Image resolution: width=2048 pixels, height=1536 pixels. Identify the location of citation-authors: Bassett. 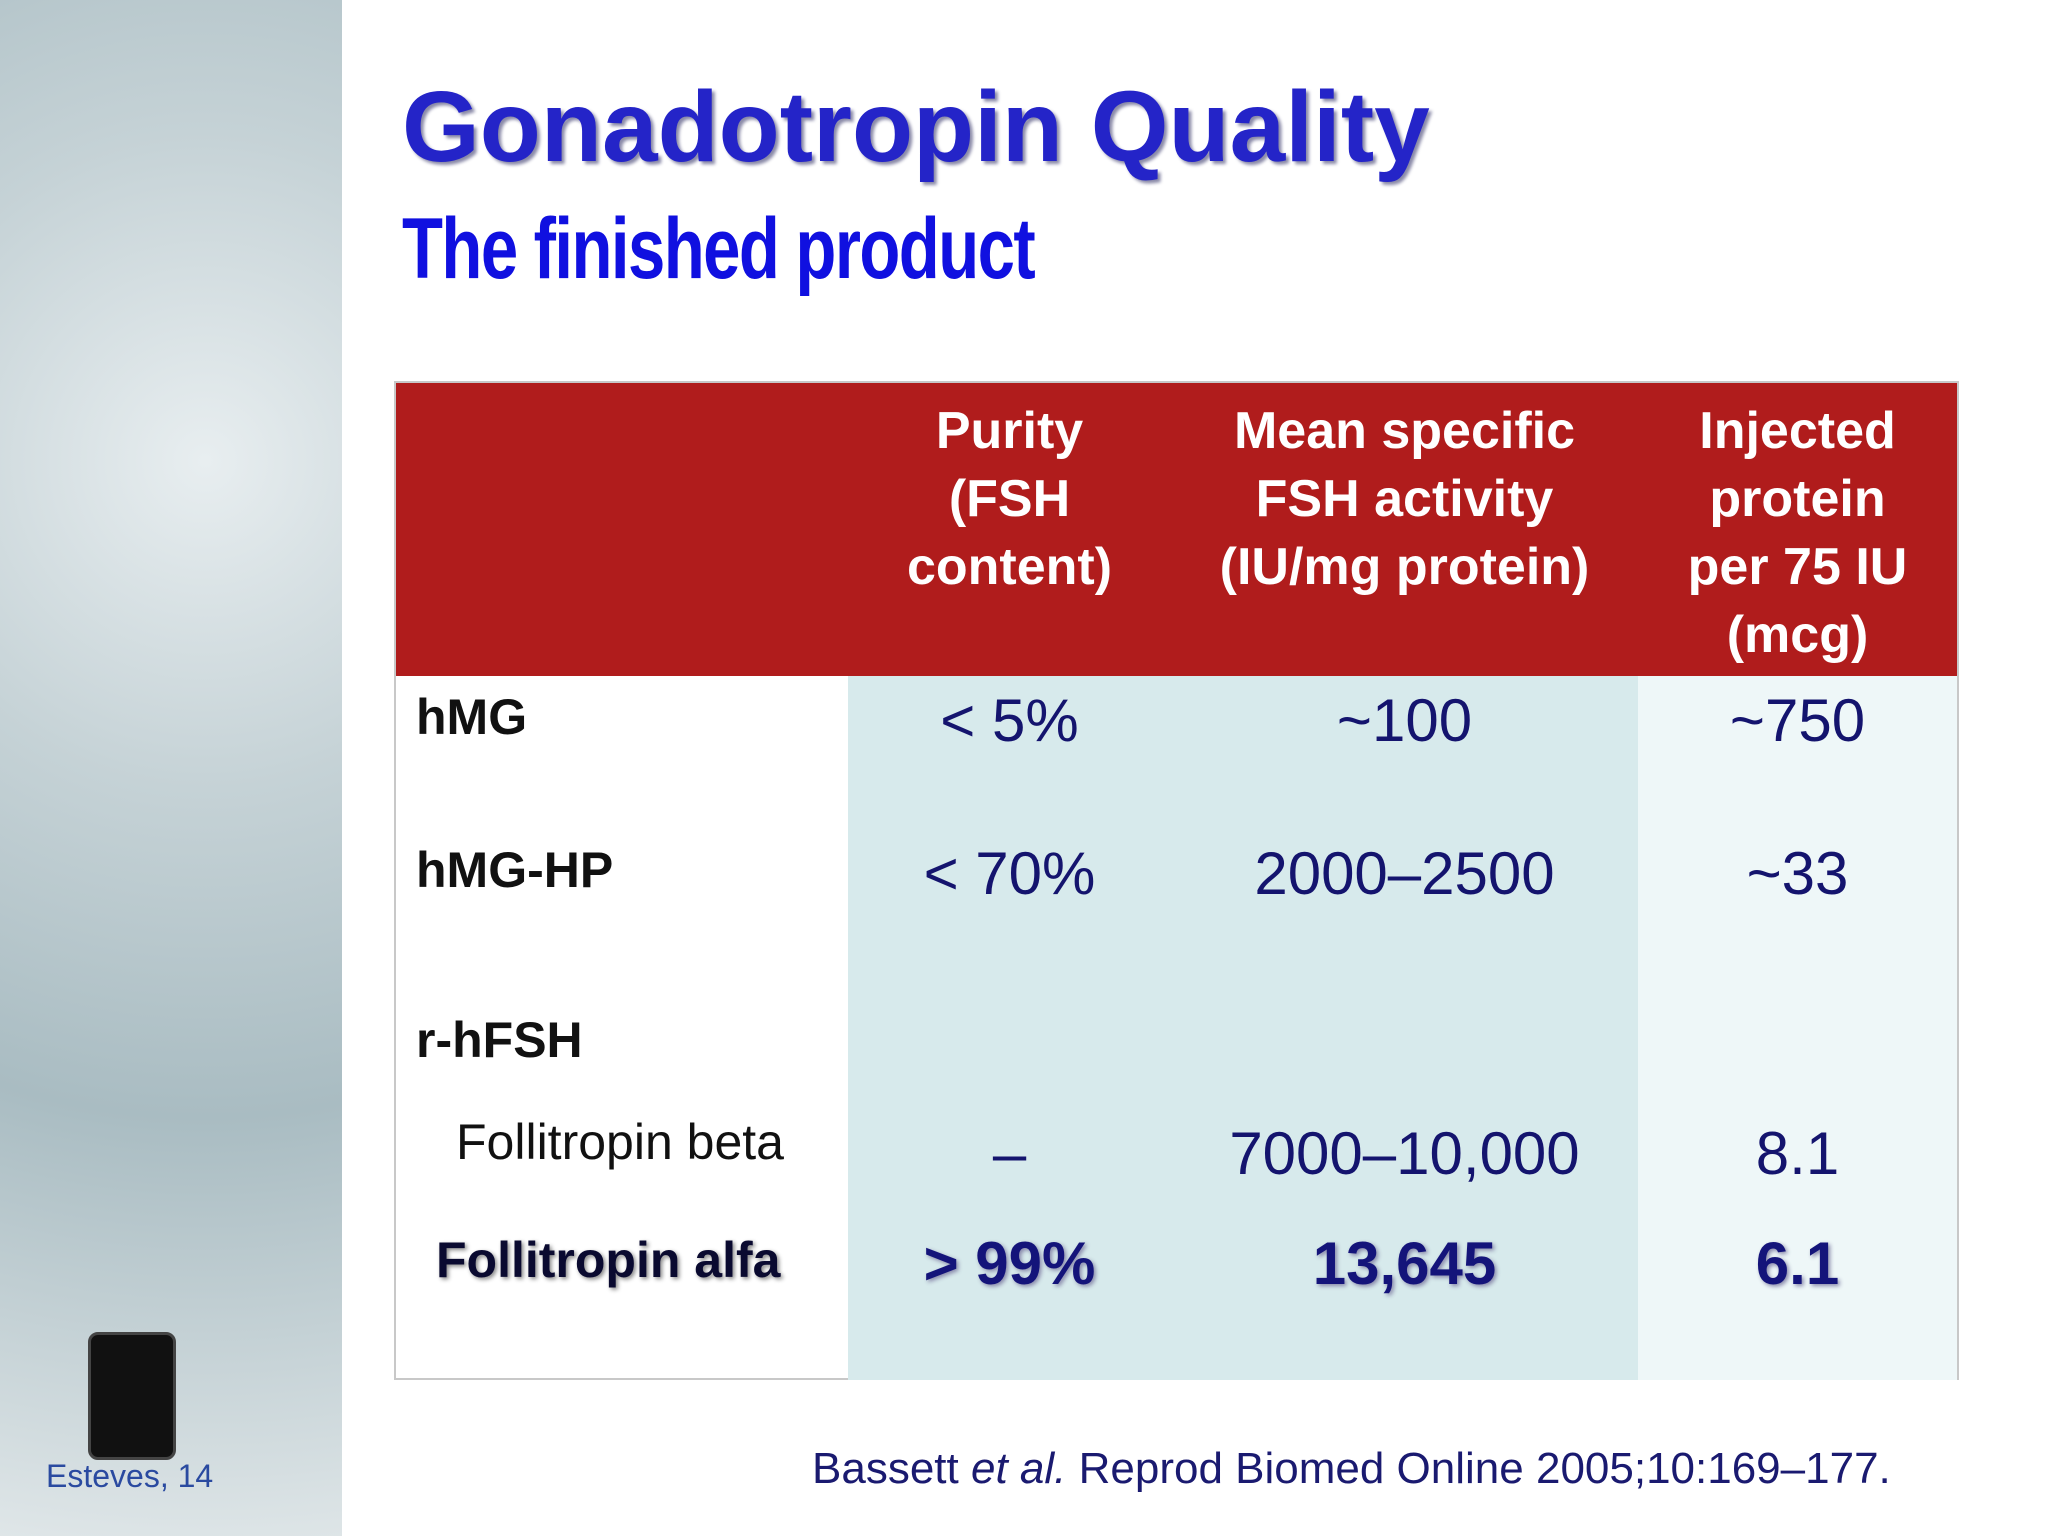
(885, 1468).